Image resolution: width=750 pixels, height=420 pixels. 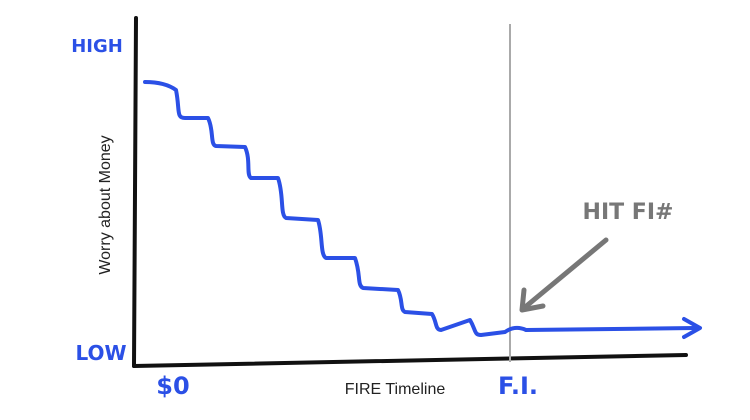 What do you see at coordinates (518, 386) in the screenshot?
I see `x-end-label: F.I.` at bounding box center [518, 386].